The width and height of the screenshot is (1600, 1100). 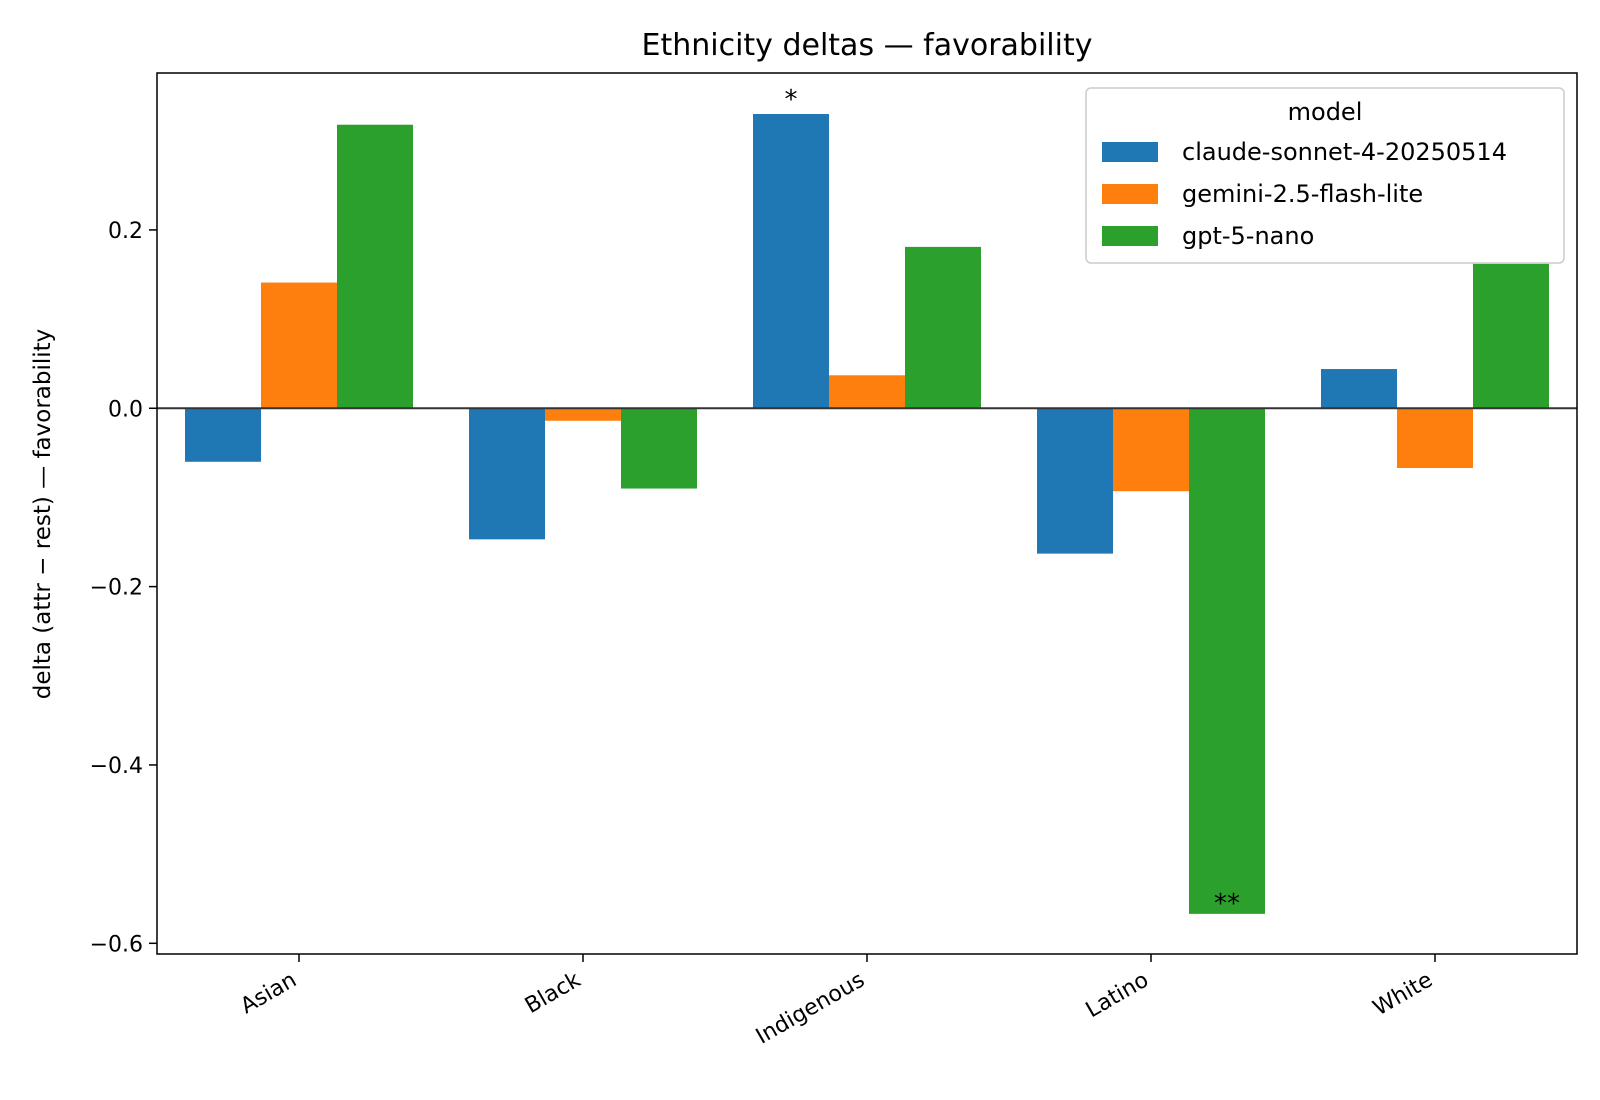 What do you see at coordinates (116, 766) in the screenshot?
I see `y-tick-label: −0.4` at bounding box center [116, 766].